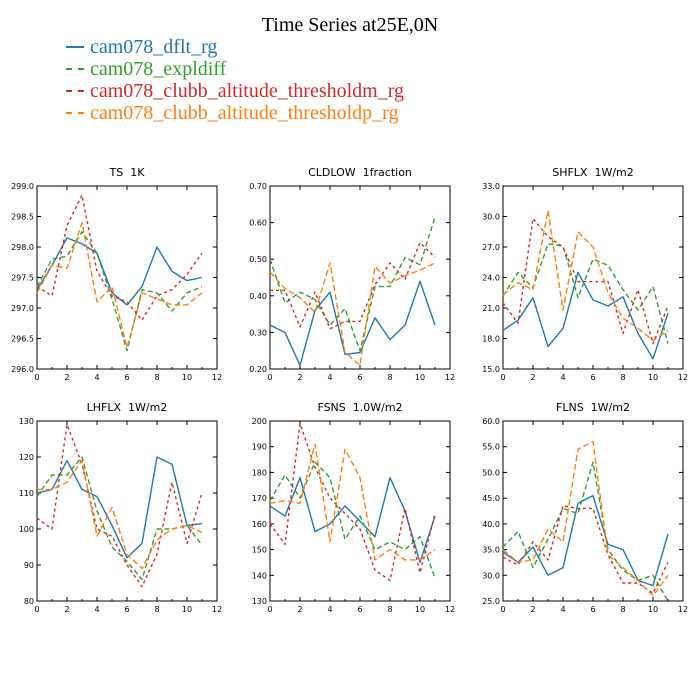 Image resolution: width=700 pixels, height=700 pixels. What do you see at coordinates (491, 308) in the screenshot?
I see `y-tick-label: 21.0` at bounding box center [491, 308].